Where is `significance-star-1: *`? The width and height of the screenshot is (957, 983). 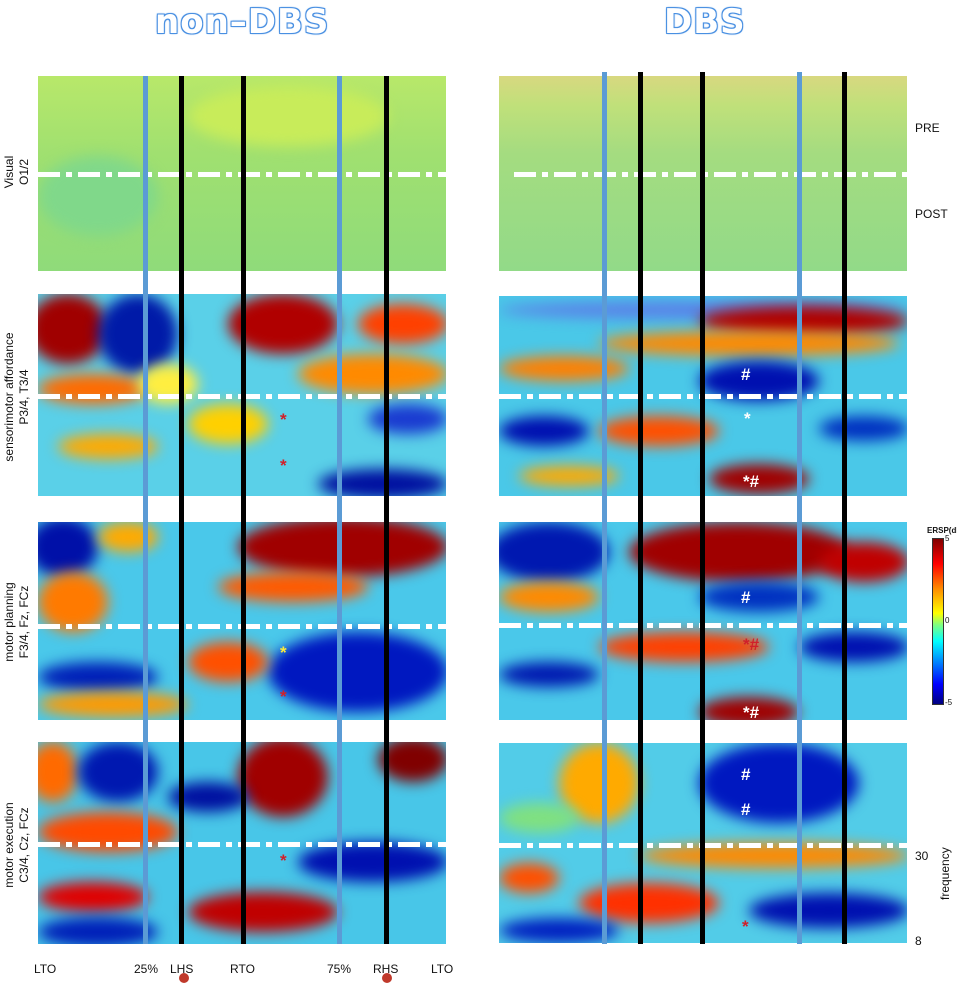 significance-star-1: * is located at coordinates (283, 419).